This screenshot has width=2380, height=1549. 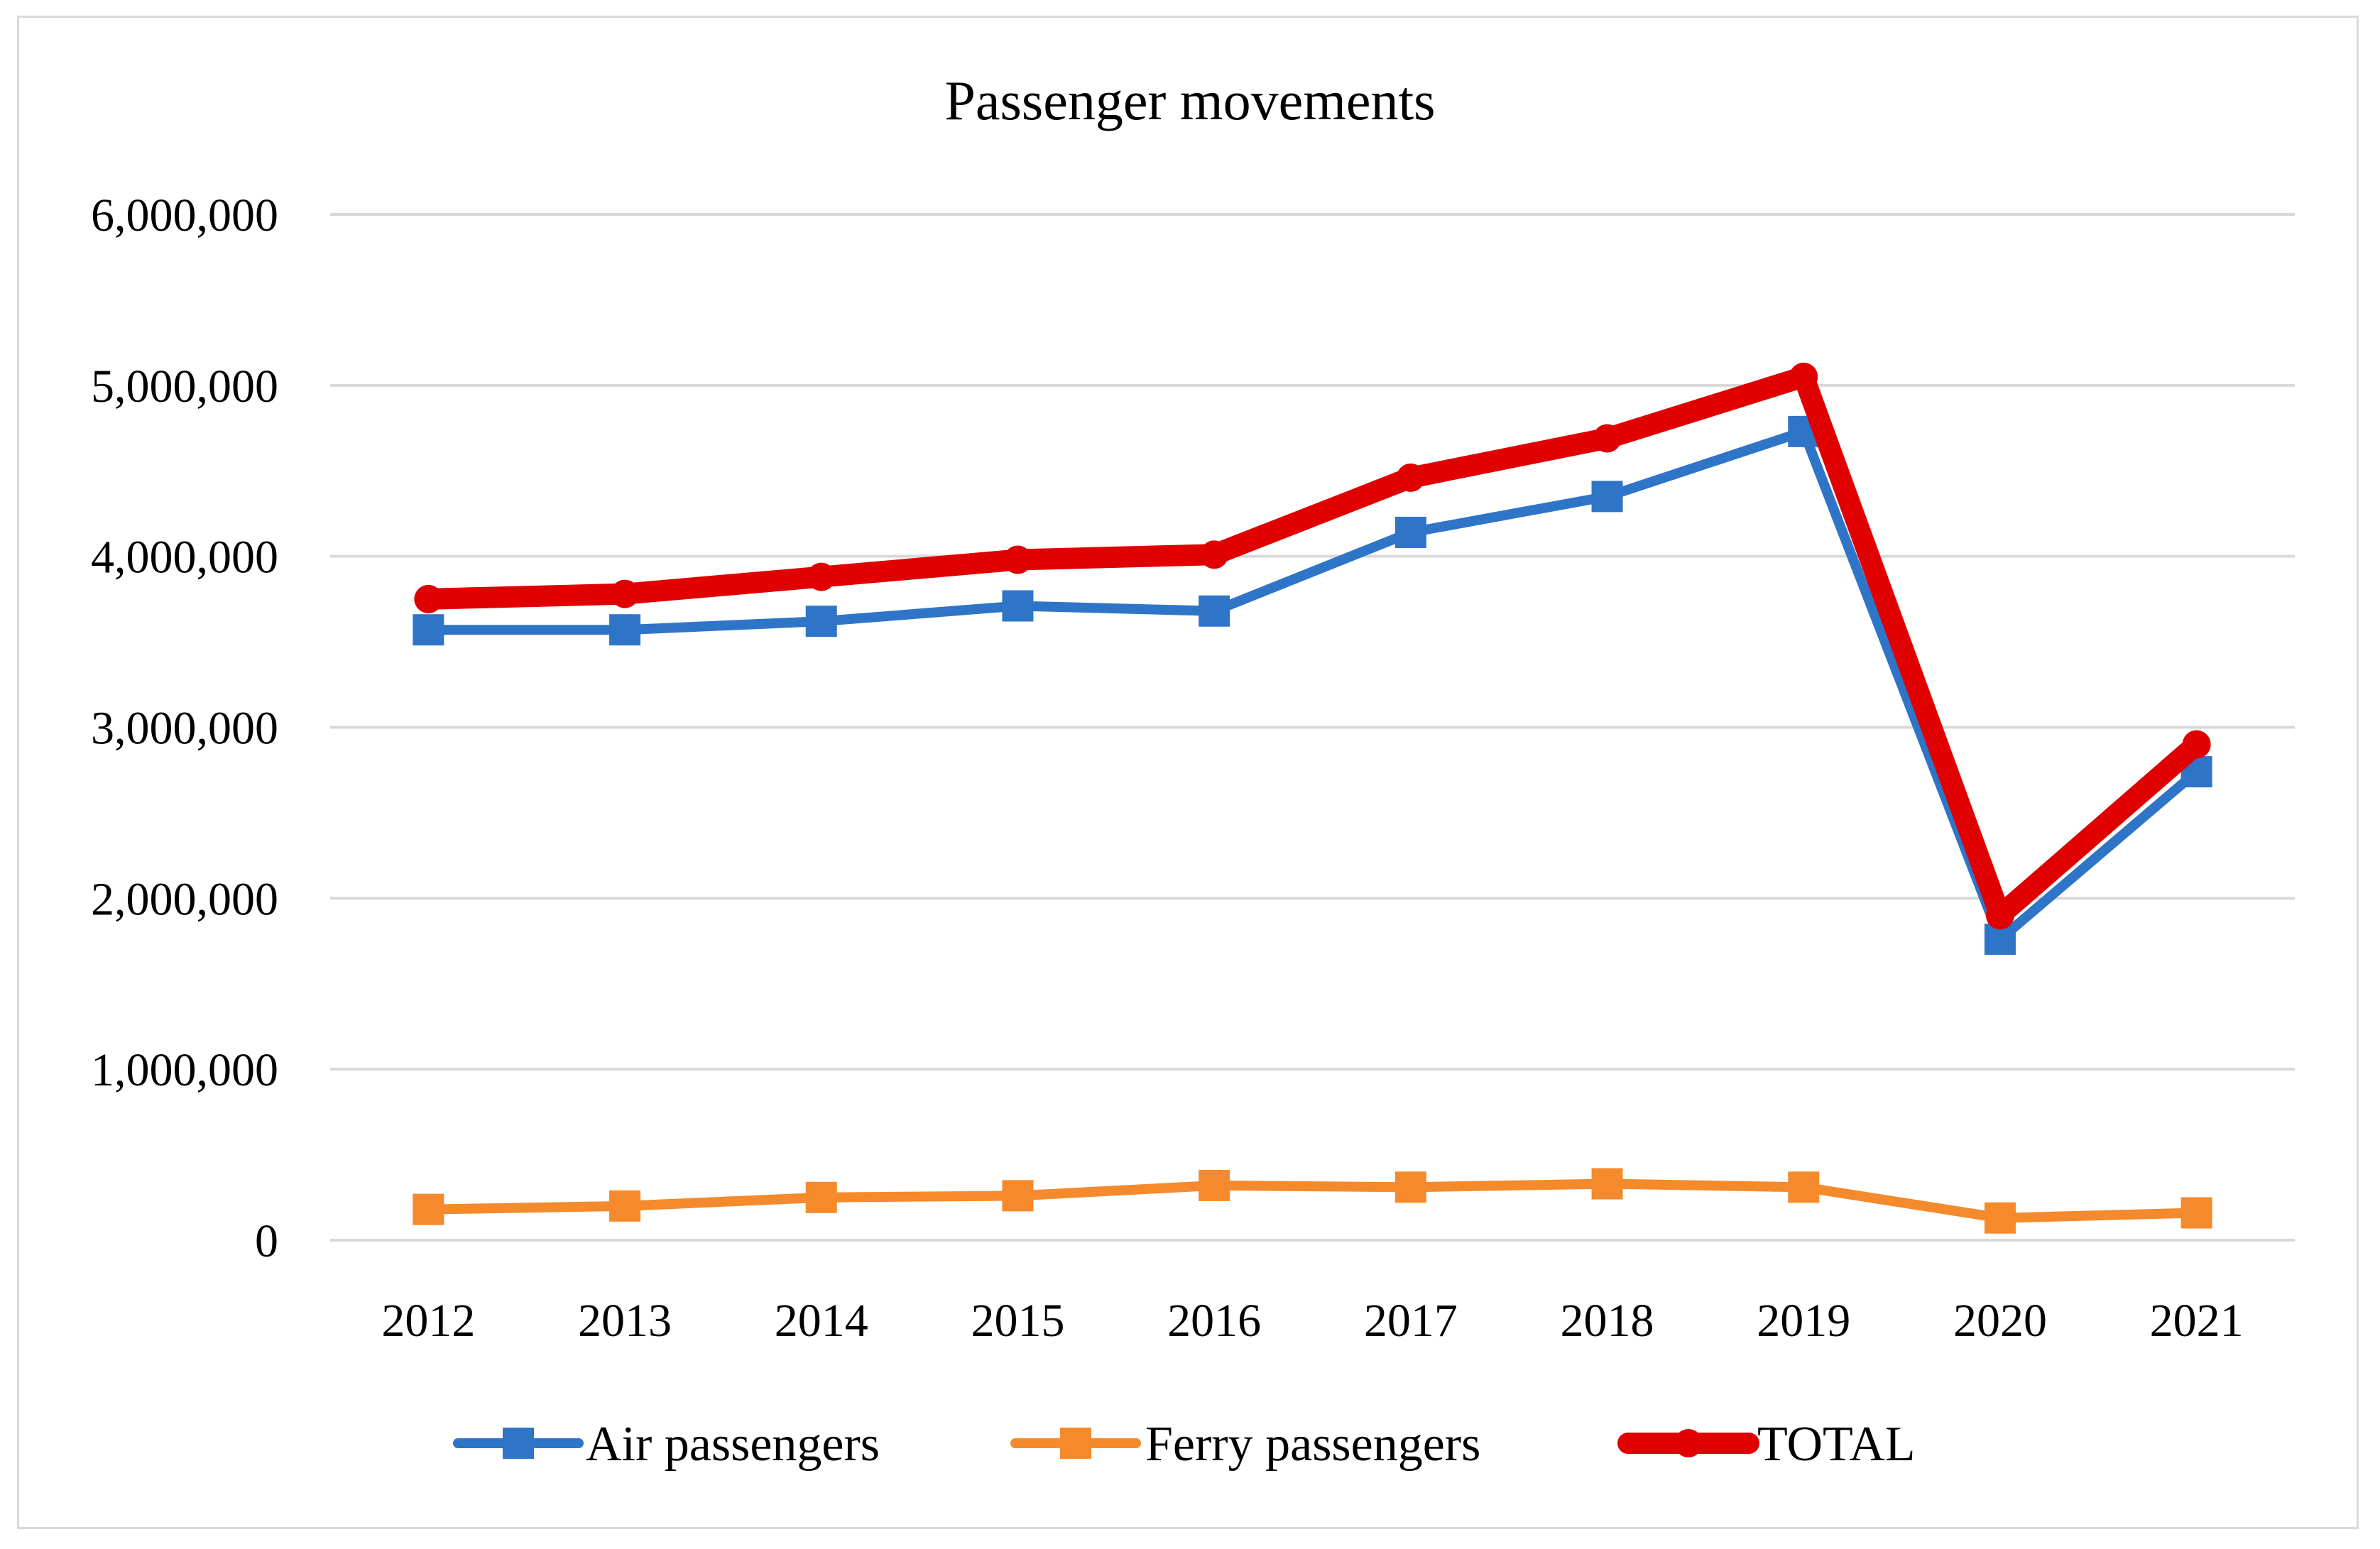 I want to click on x-tick-label: 2013, so click(x=625, y=1321).